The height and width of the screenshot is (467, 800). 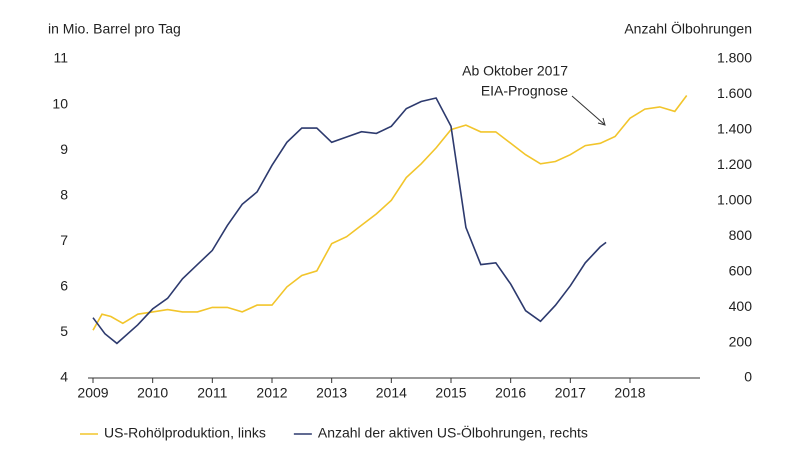 What do you see at coordinates (748, 377) in the screenshot?
I see `y2-tick-label: 0` at bounding box center [748, 377].